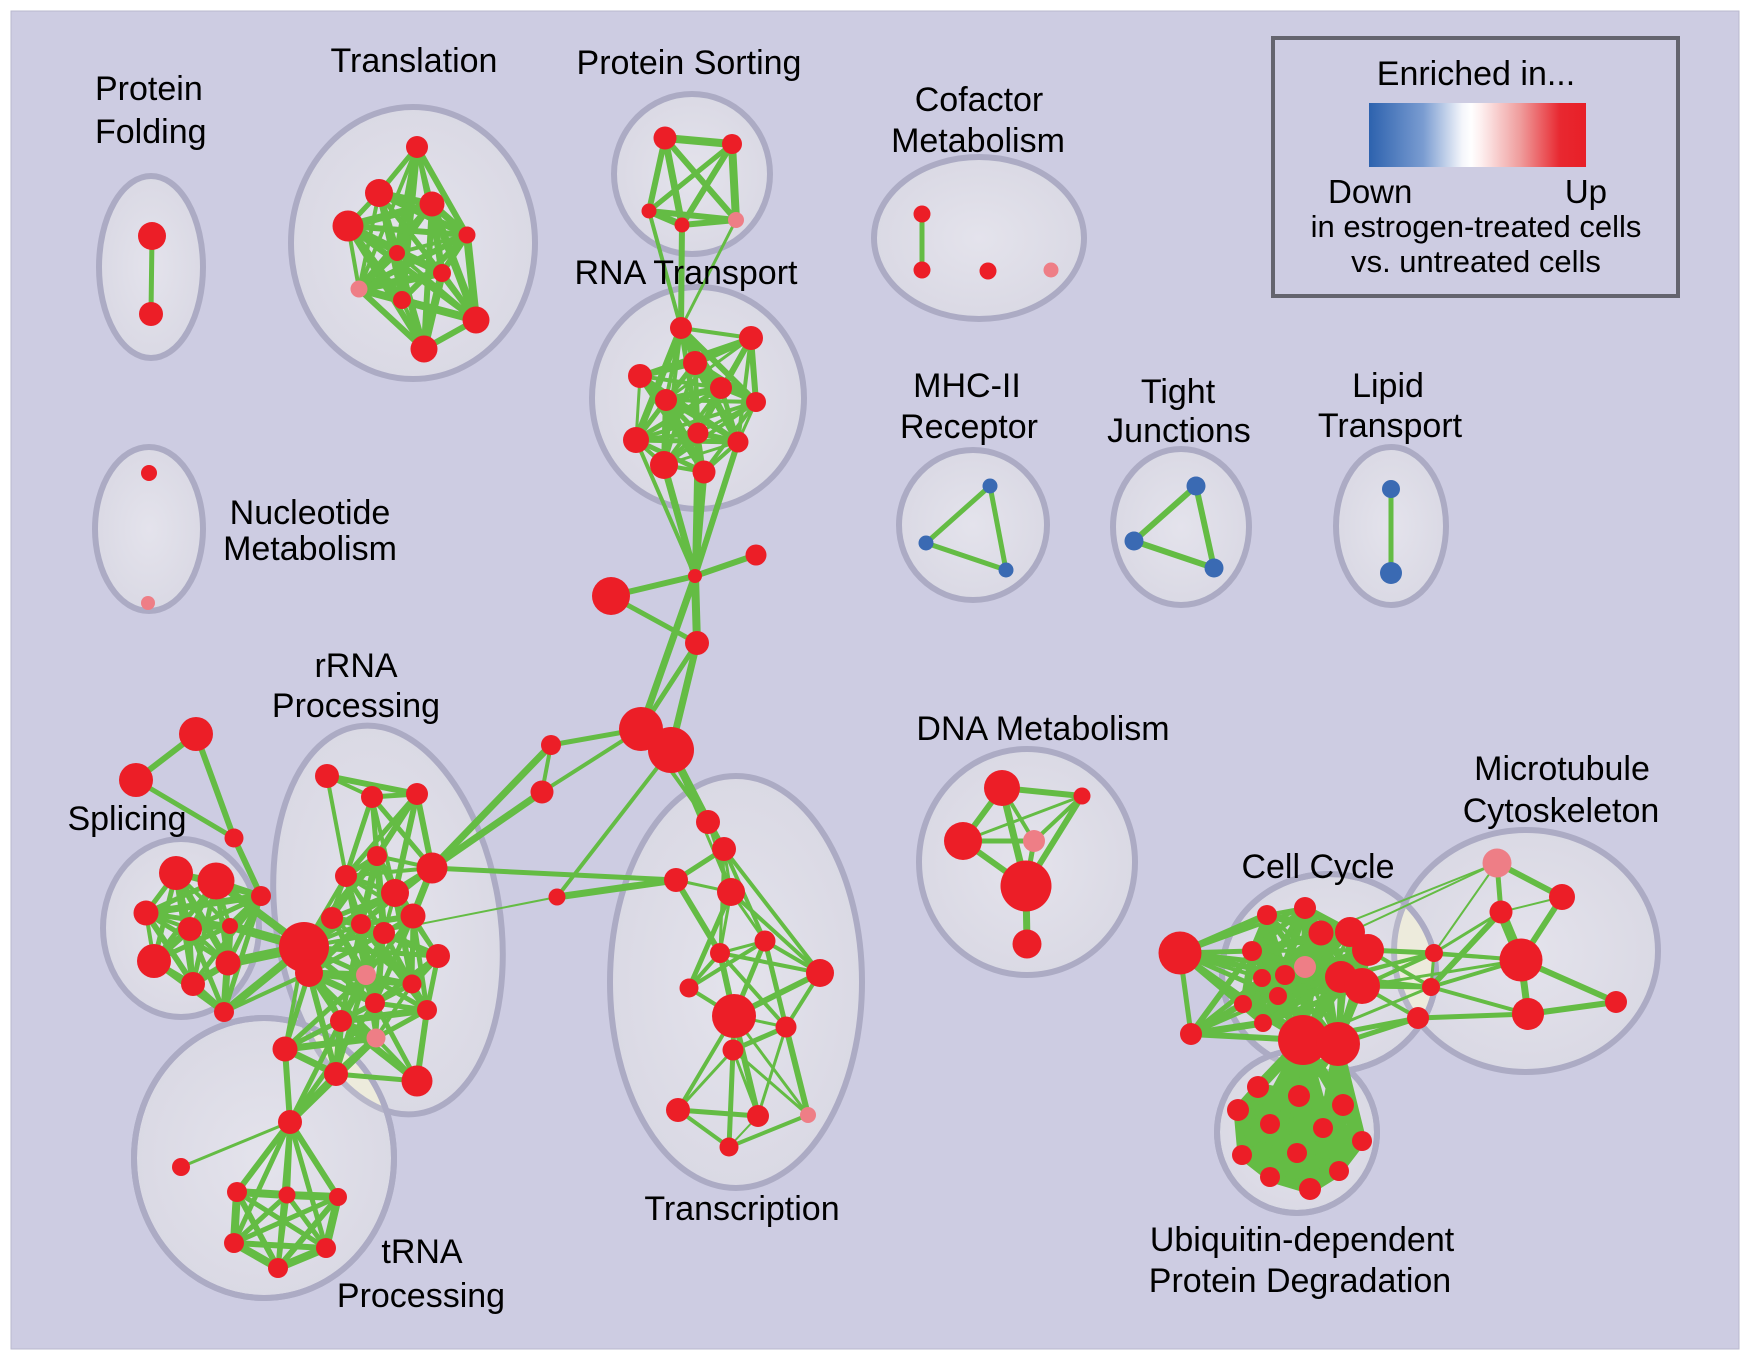  Describe the element at coordinates (1476, 226) in the screenshot. I see `svg-text: in estrogen-treated cells` at that location.